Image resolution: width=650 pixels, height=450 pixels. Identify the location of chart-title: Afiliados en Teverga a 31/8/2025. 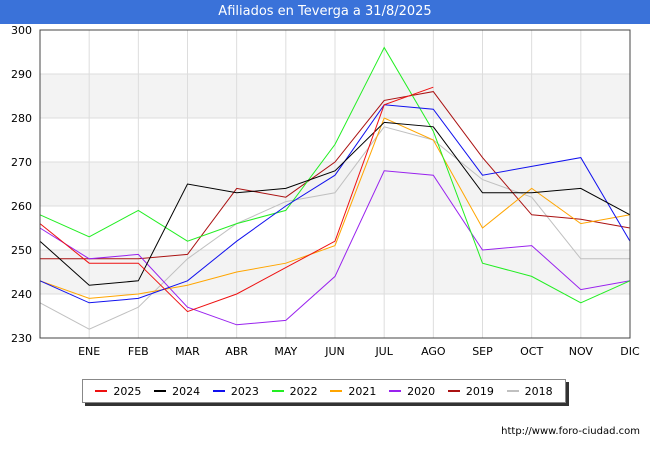
(325, 12).